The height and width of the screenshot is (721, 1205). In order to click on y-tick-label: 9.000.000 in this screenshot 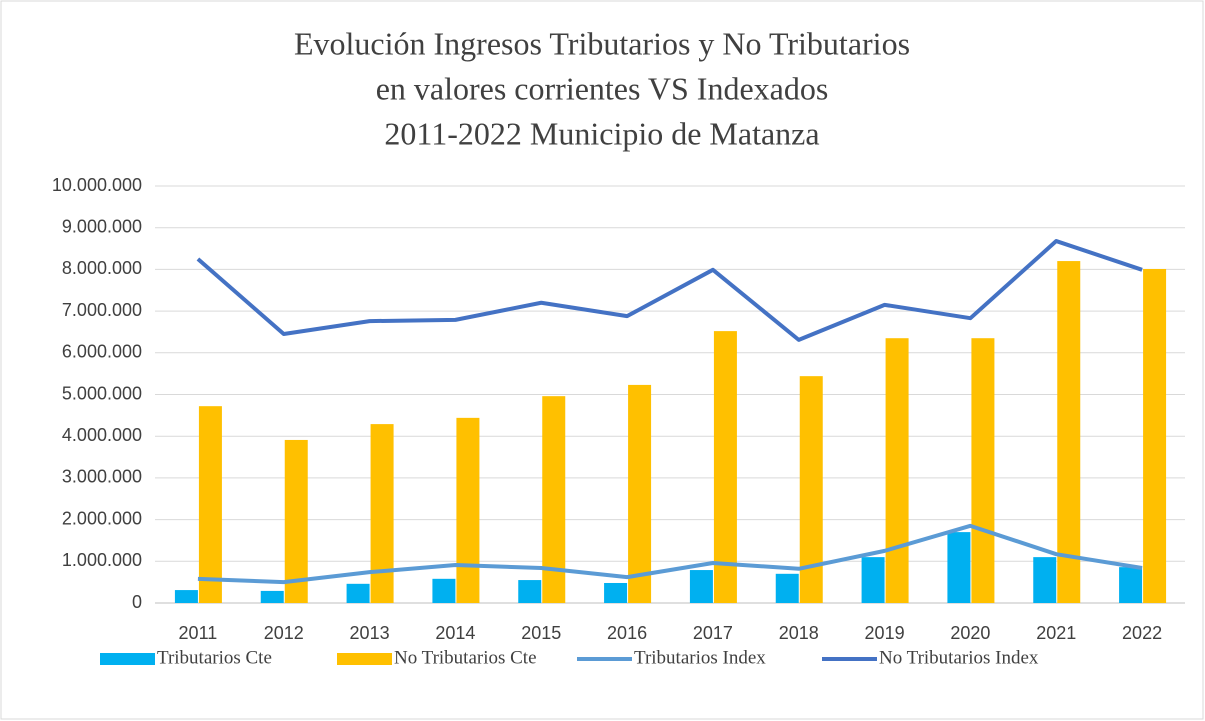, I will do `click(102, 226)`.